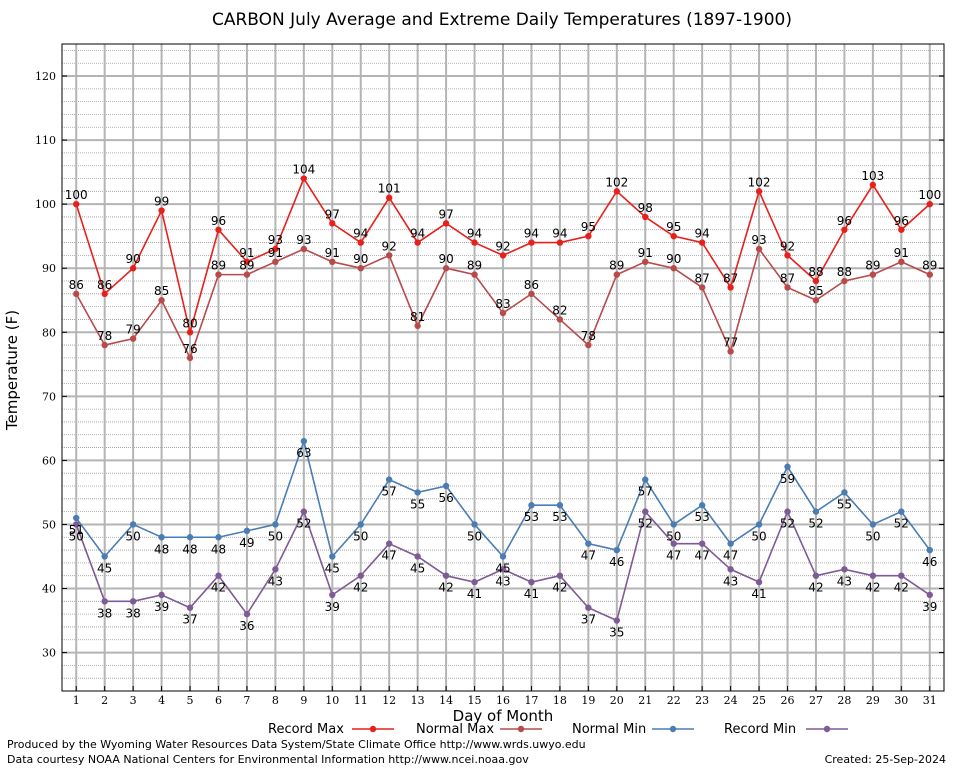 The width and height of the screenshot is (954, 768). Describe the element at coordinates (389, 246) in the screenshot. I see `data-label-normal-max: 92` at that location.